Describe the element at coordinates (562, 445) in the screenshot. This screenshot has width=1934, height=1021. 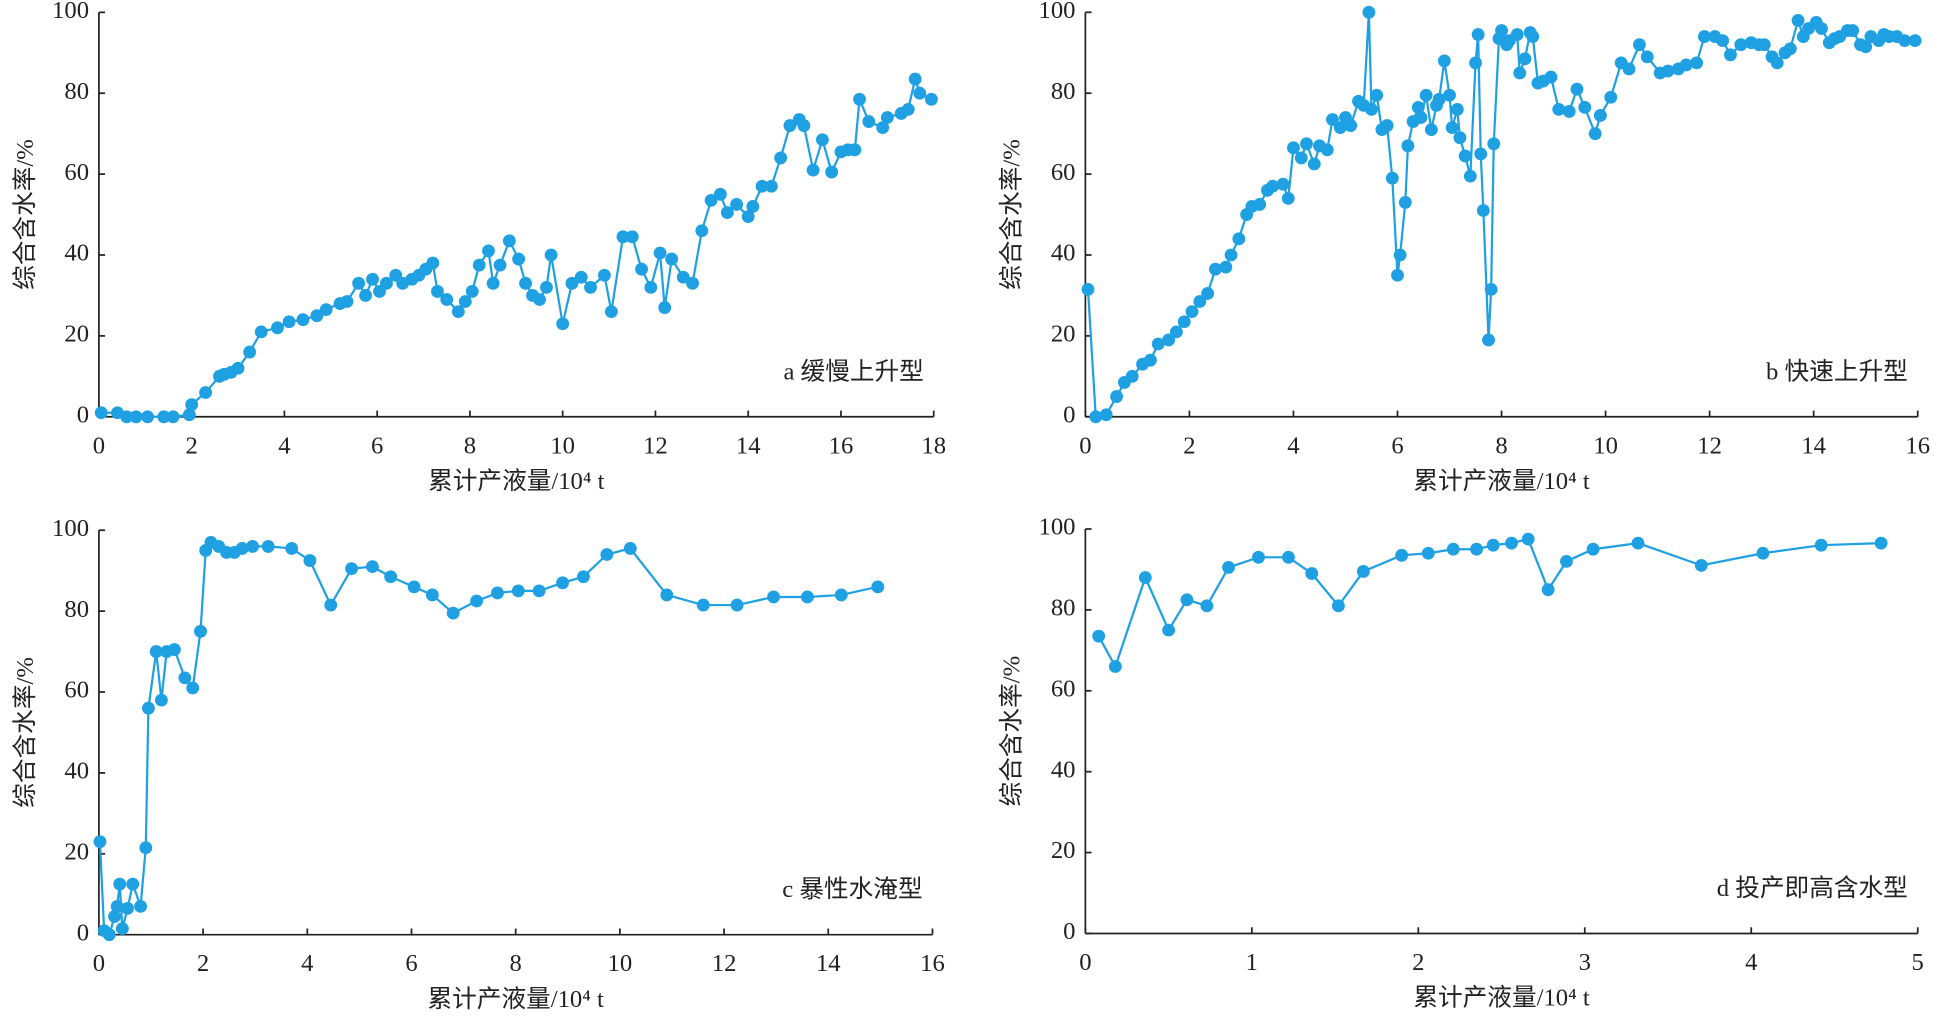
I see `x-tick-label: 10` at that location.